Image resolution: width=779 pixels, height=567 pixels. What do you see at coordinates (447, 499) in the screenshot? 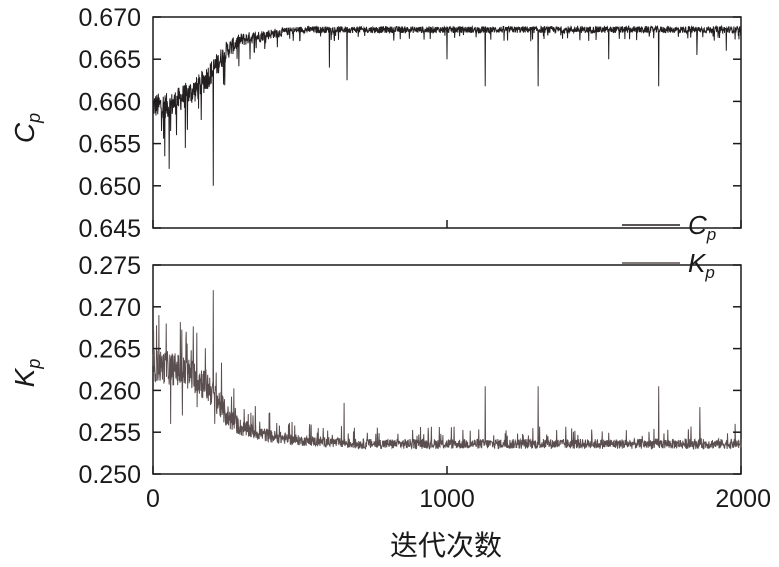
I see `x-tick-label-1: 1000` at bounding box center [447, 499].